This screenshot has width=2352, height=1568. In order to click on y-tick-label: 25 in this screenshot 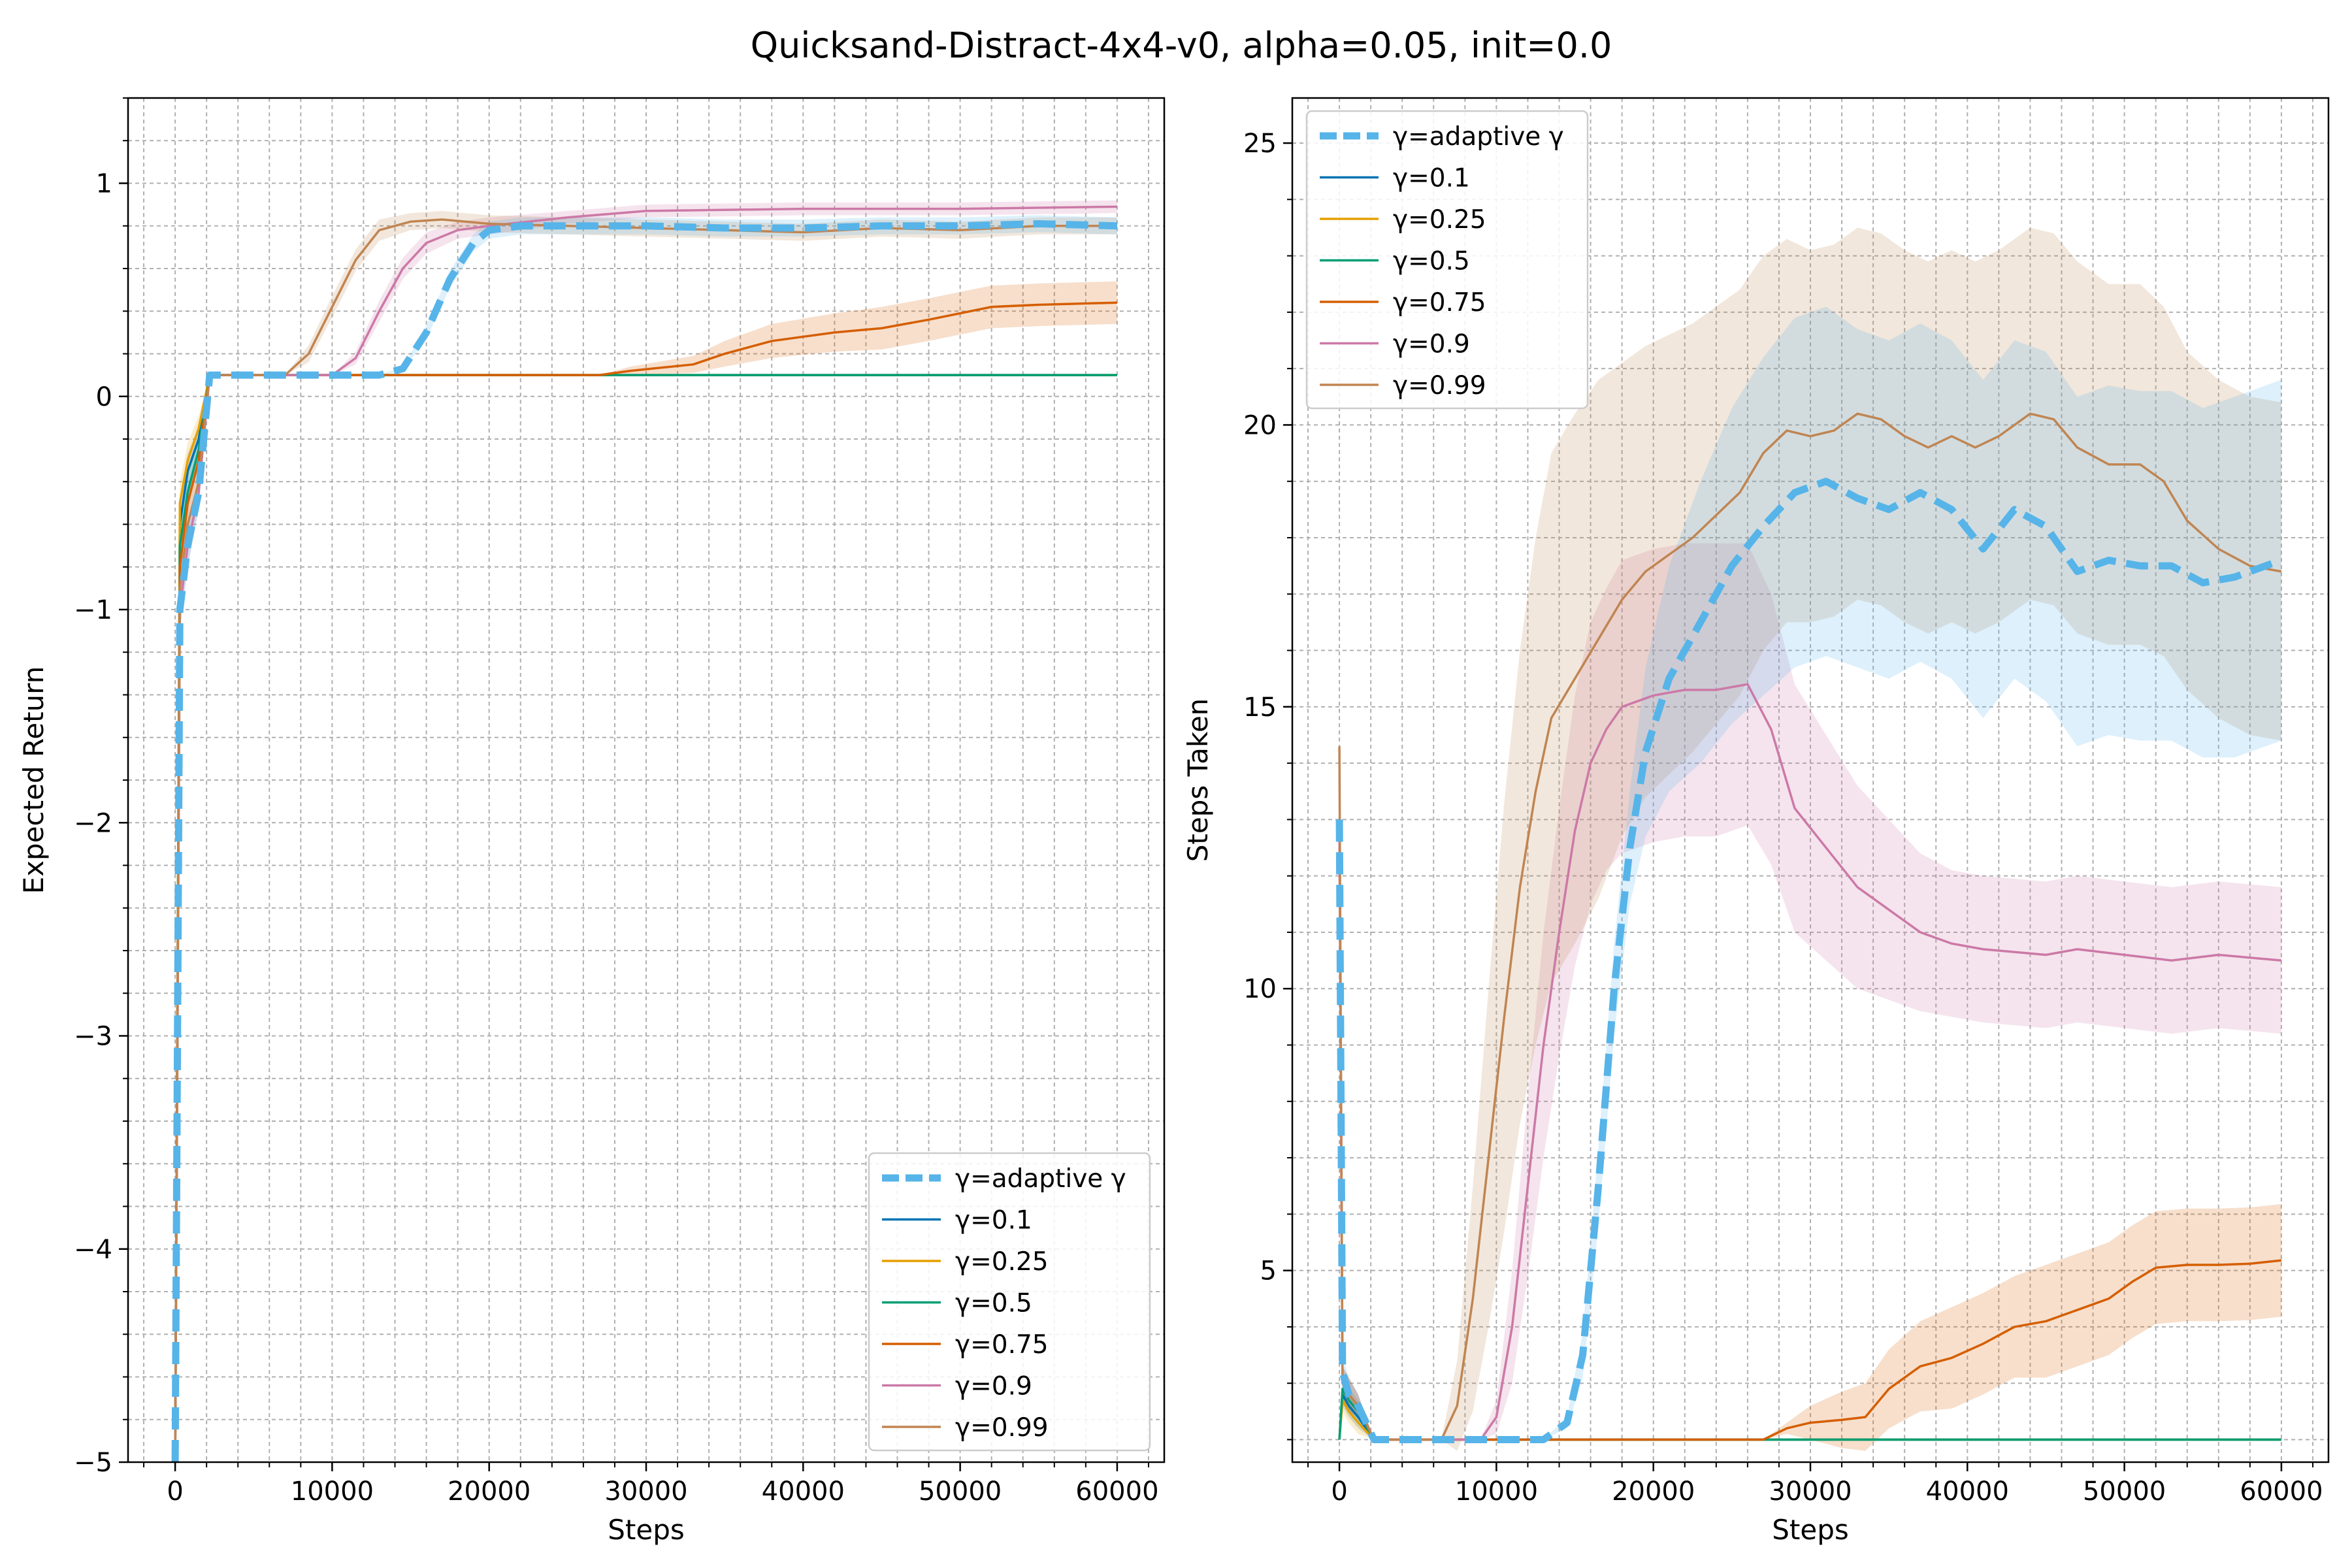, I will do `click(1260, 144)`.